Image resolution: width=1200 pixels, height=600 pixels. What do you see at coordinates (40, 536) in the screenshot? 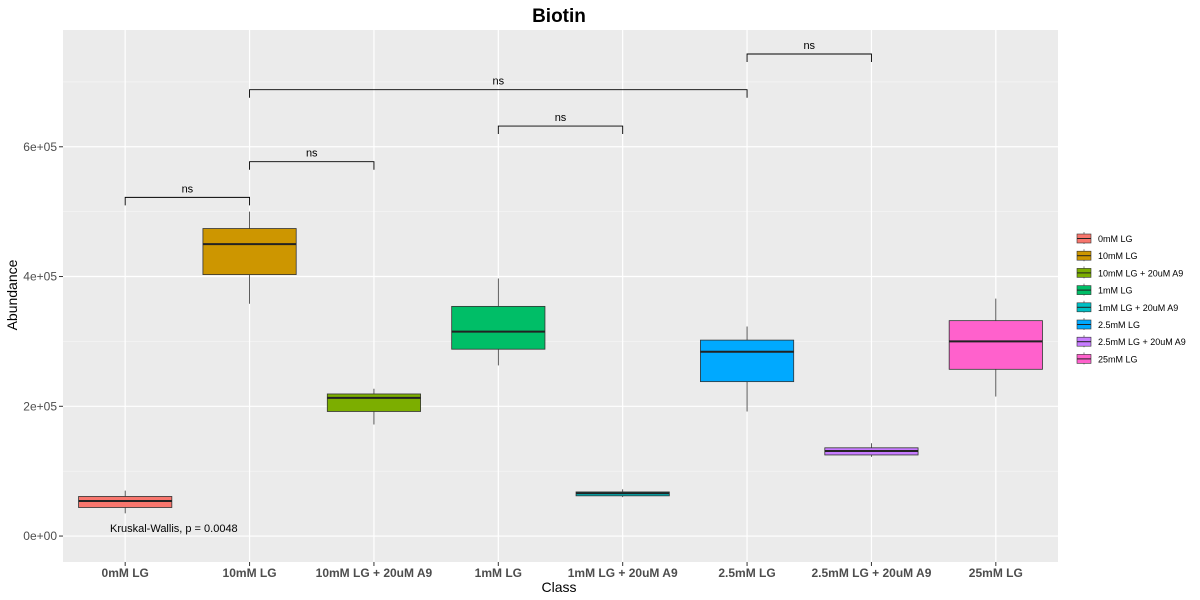
I see `y-tick-label: 0e+00` at bounding box center [40, 536].